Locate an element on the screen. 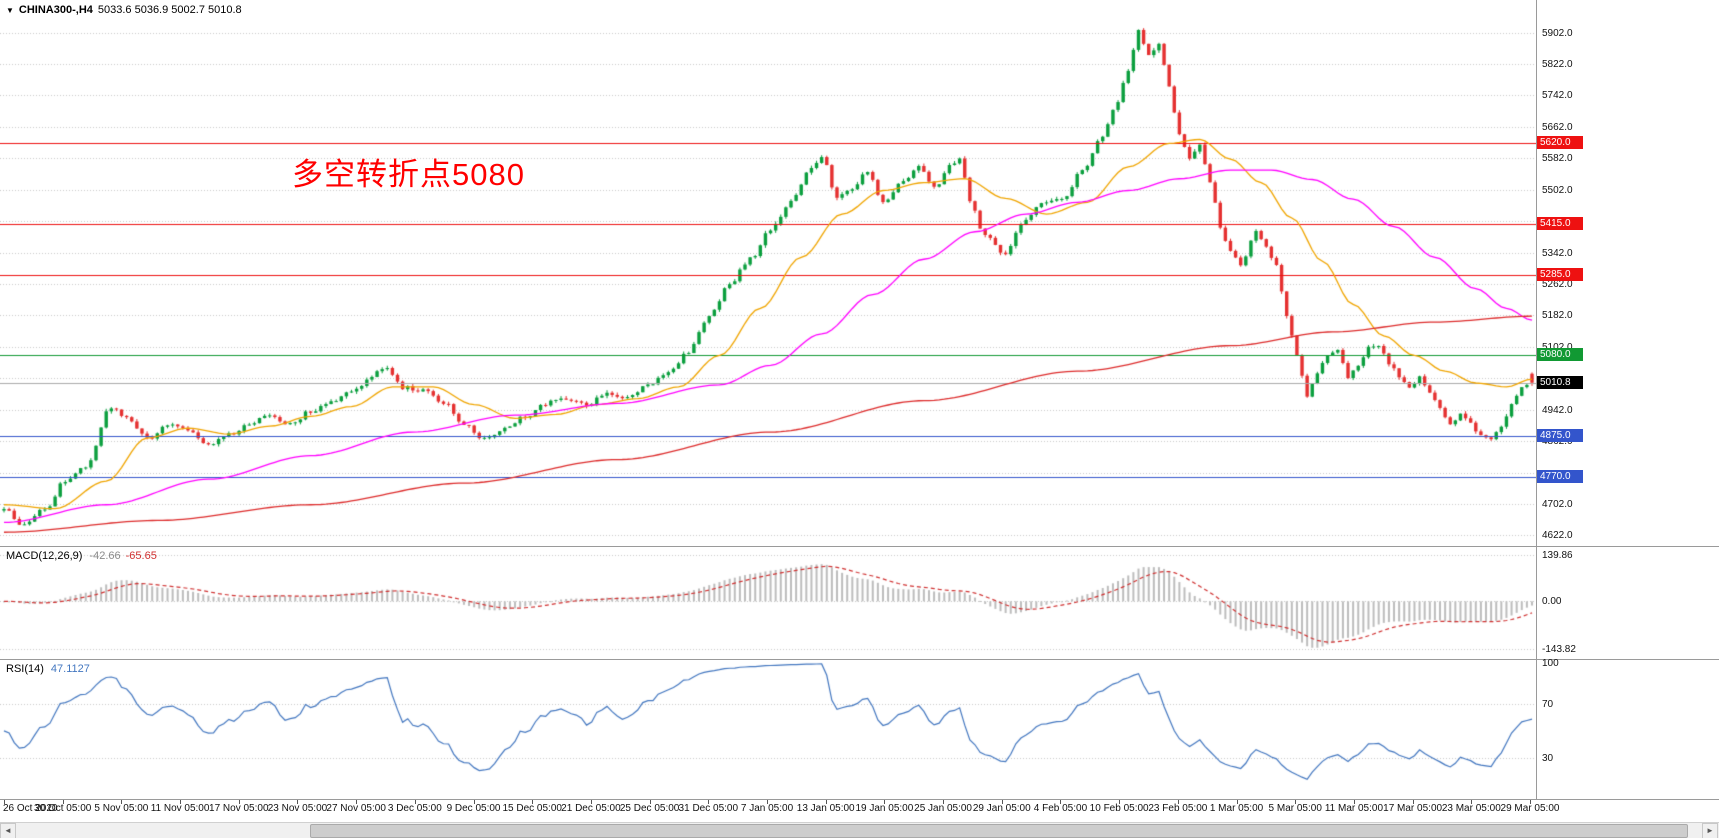 This screenshot has width=1719, height=838. time-axis-label: 13 Jan 05:00 is located at coordinates (825, 808).